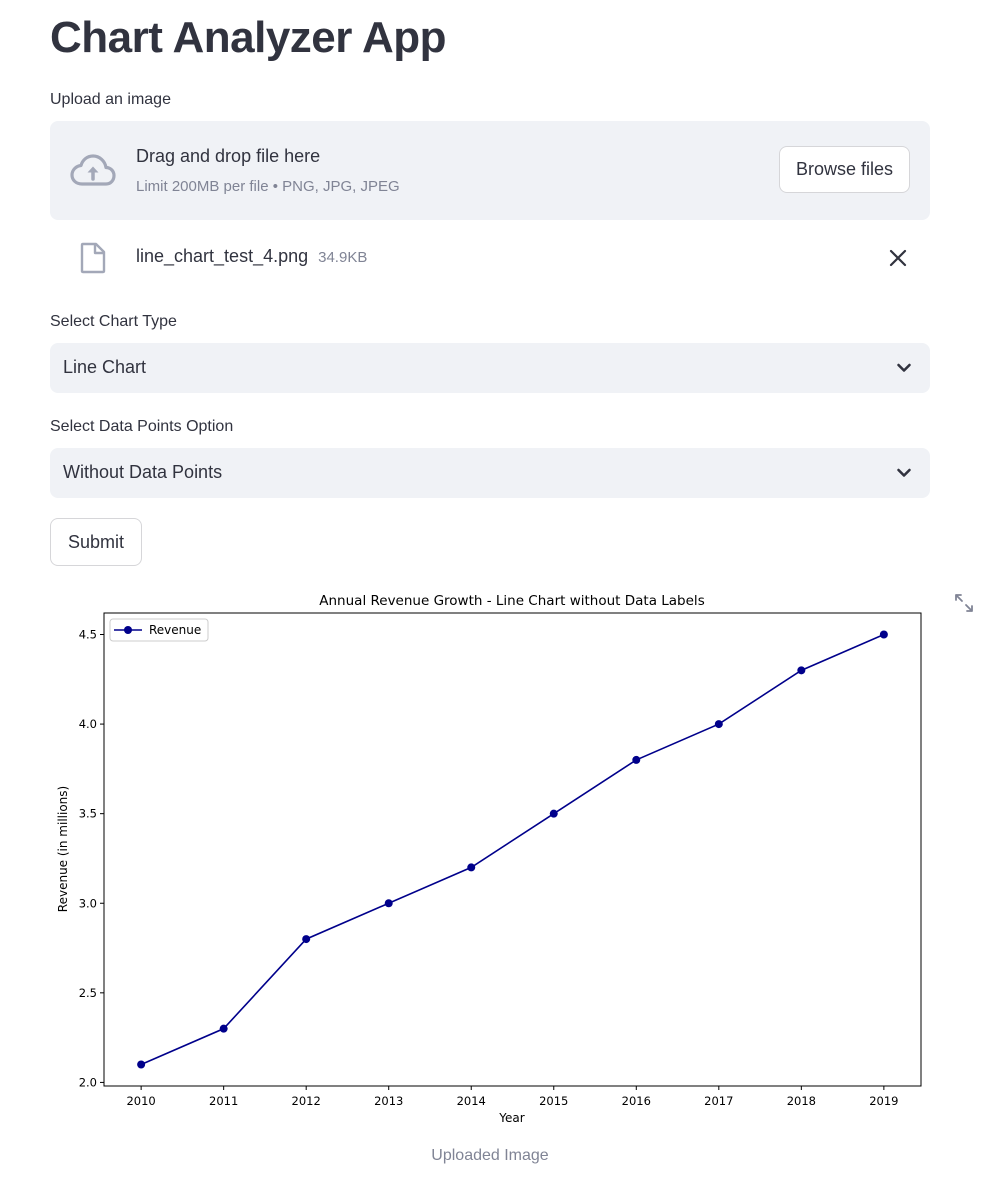 The width and height of the screenshot is (1007, 1186). I want to click on submit-button: Submit, so click(96, 542).